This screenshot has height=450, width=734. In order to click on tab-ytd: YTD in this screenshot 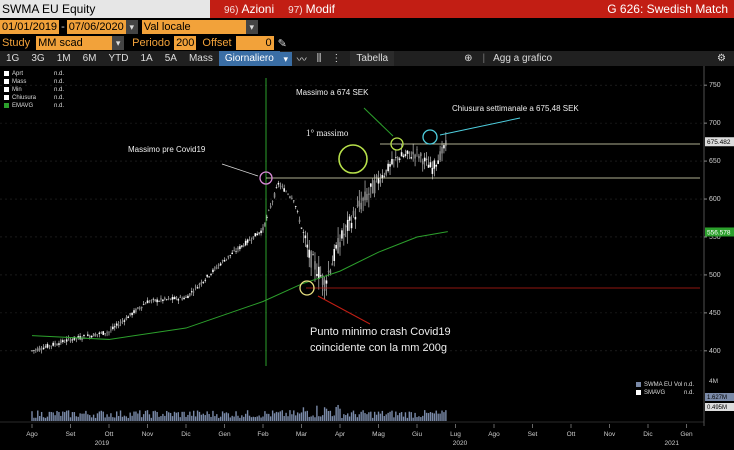, I will do `click(118, 58)`.